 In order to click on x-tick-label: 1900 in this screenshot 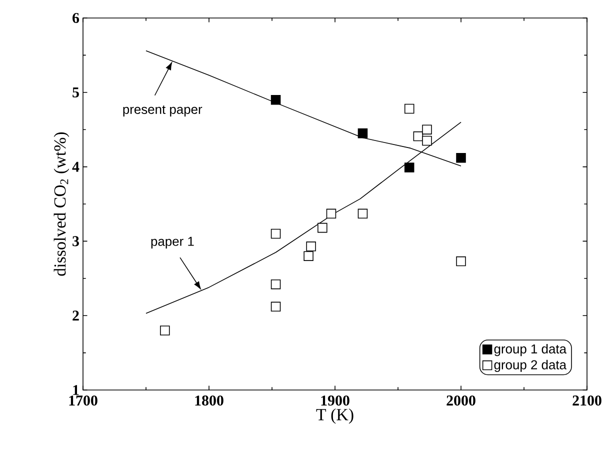, I will do `click(335, 401)`.